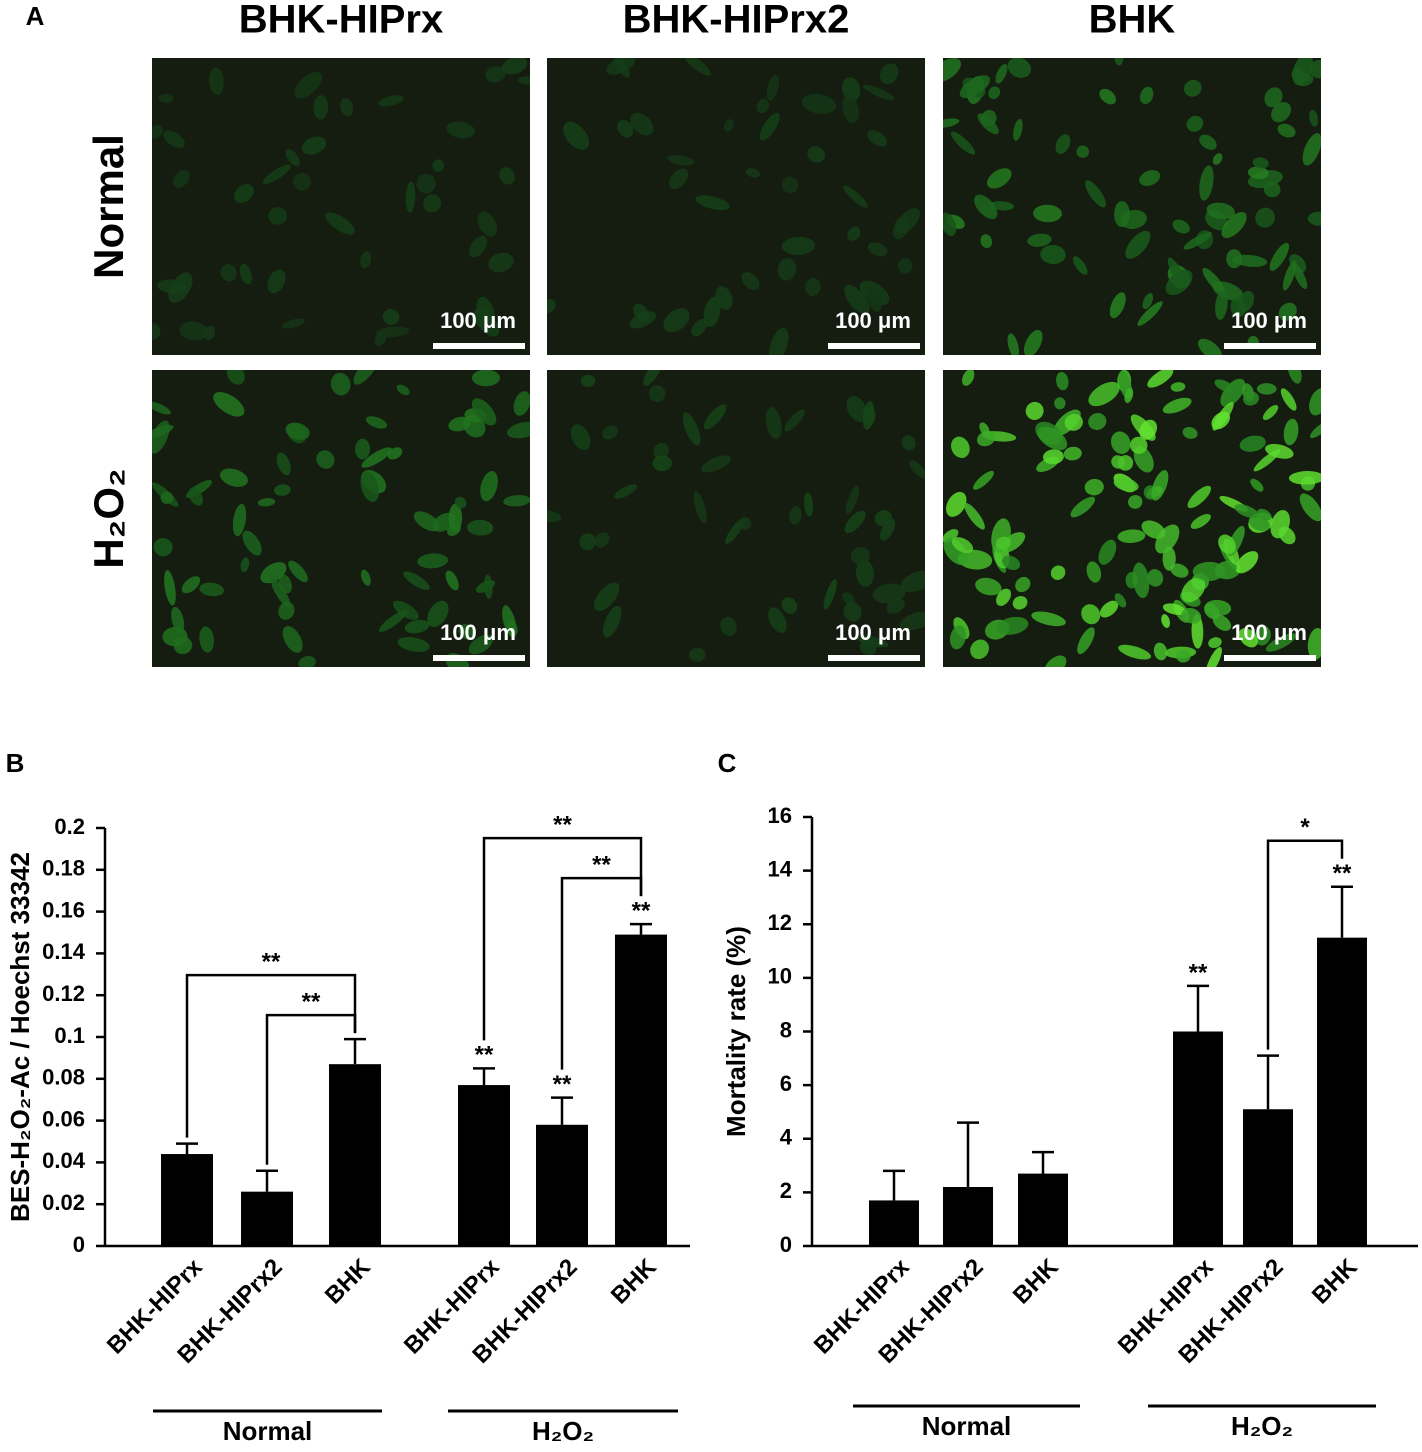  I want to click on bracket, so click(562, 938).